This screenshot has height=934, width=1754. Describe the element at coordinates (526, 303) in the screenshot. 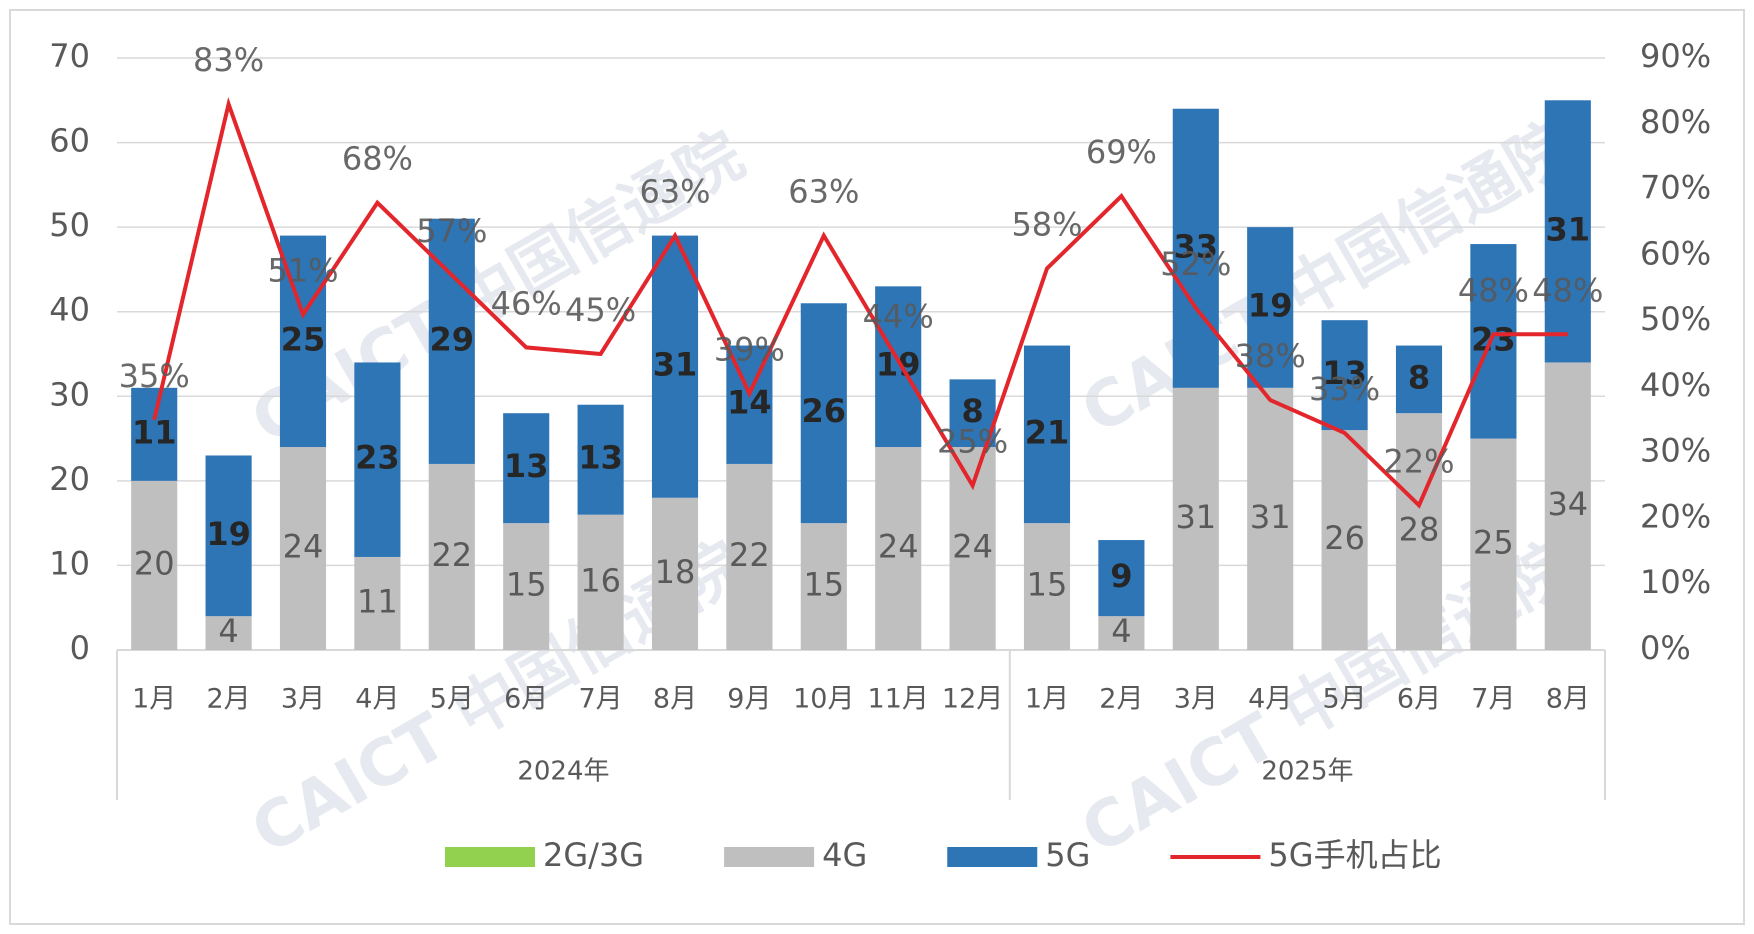

I see `line-label: 46%` at that location.